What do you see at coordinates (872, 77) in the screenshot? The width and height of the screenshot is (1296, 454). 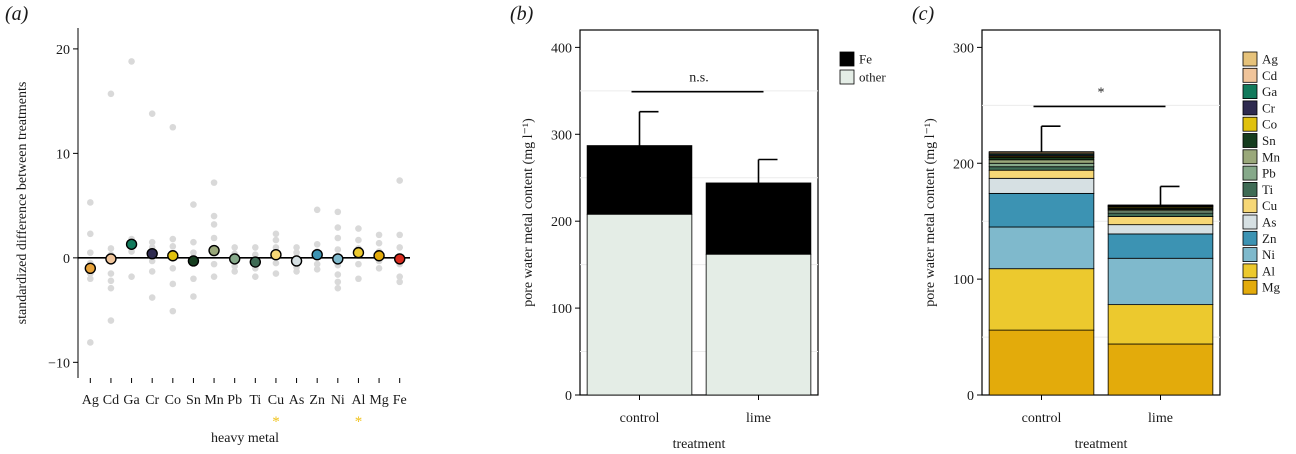 I see `legend-label: other` at bounding box center [872, 77].